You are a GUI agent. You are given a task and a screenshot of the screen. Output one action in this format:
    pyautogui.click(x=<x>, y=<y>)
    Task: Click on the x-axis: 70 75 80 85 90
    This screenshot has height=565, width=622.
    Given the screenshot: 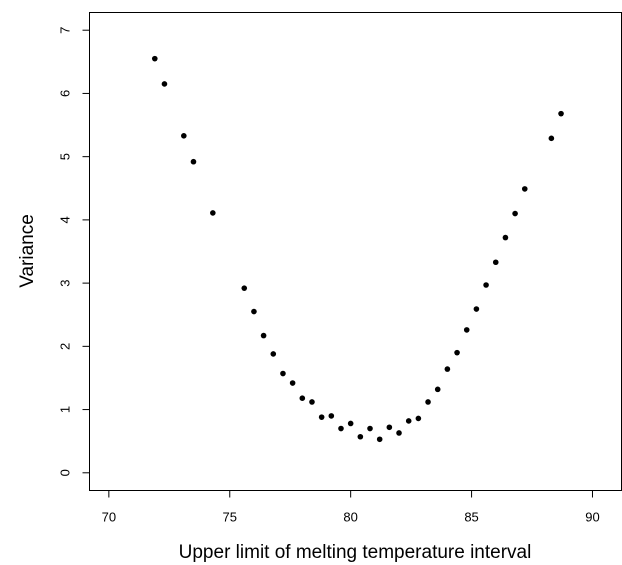 What is the action you would take?
    pyautogui.click(x=351, y=507)
    